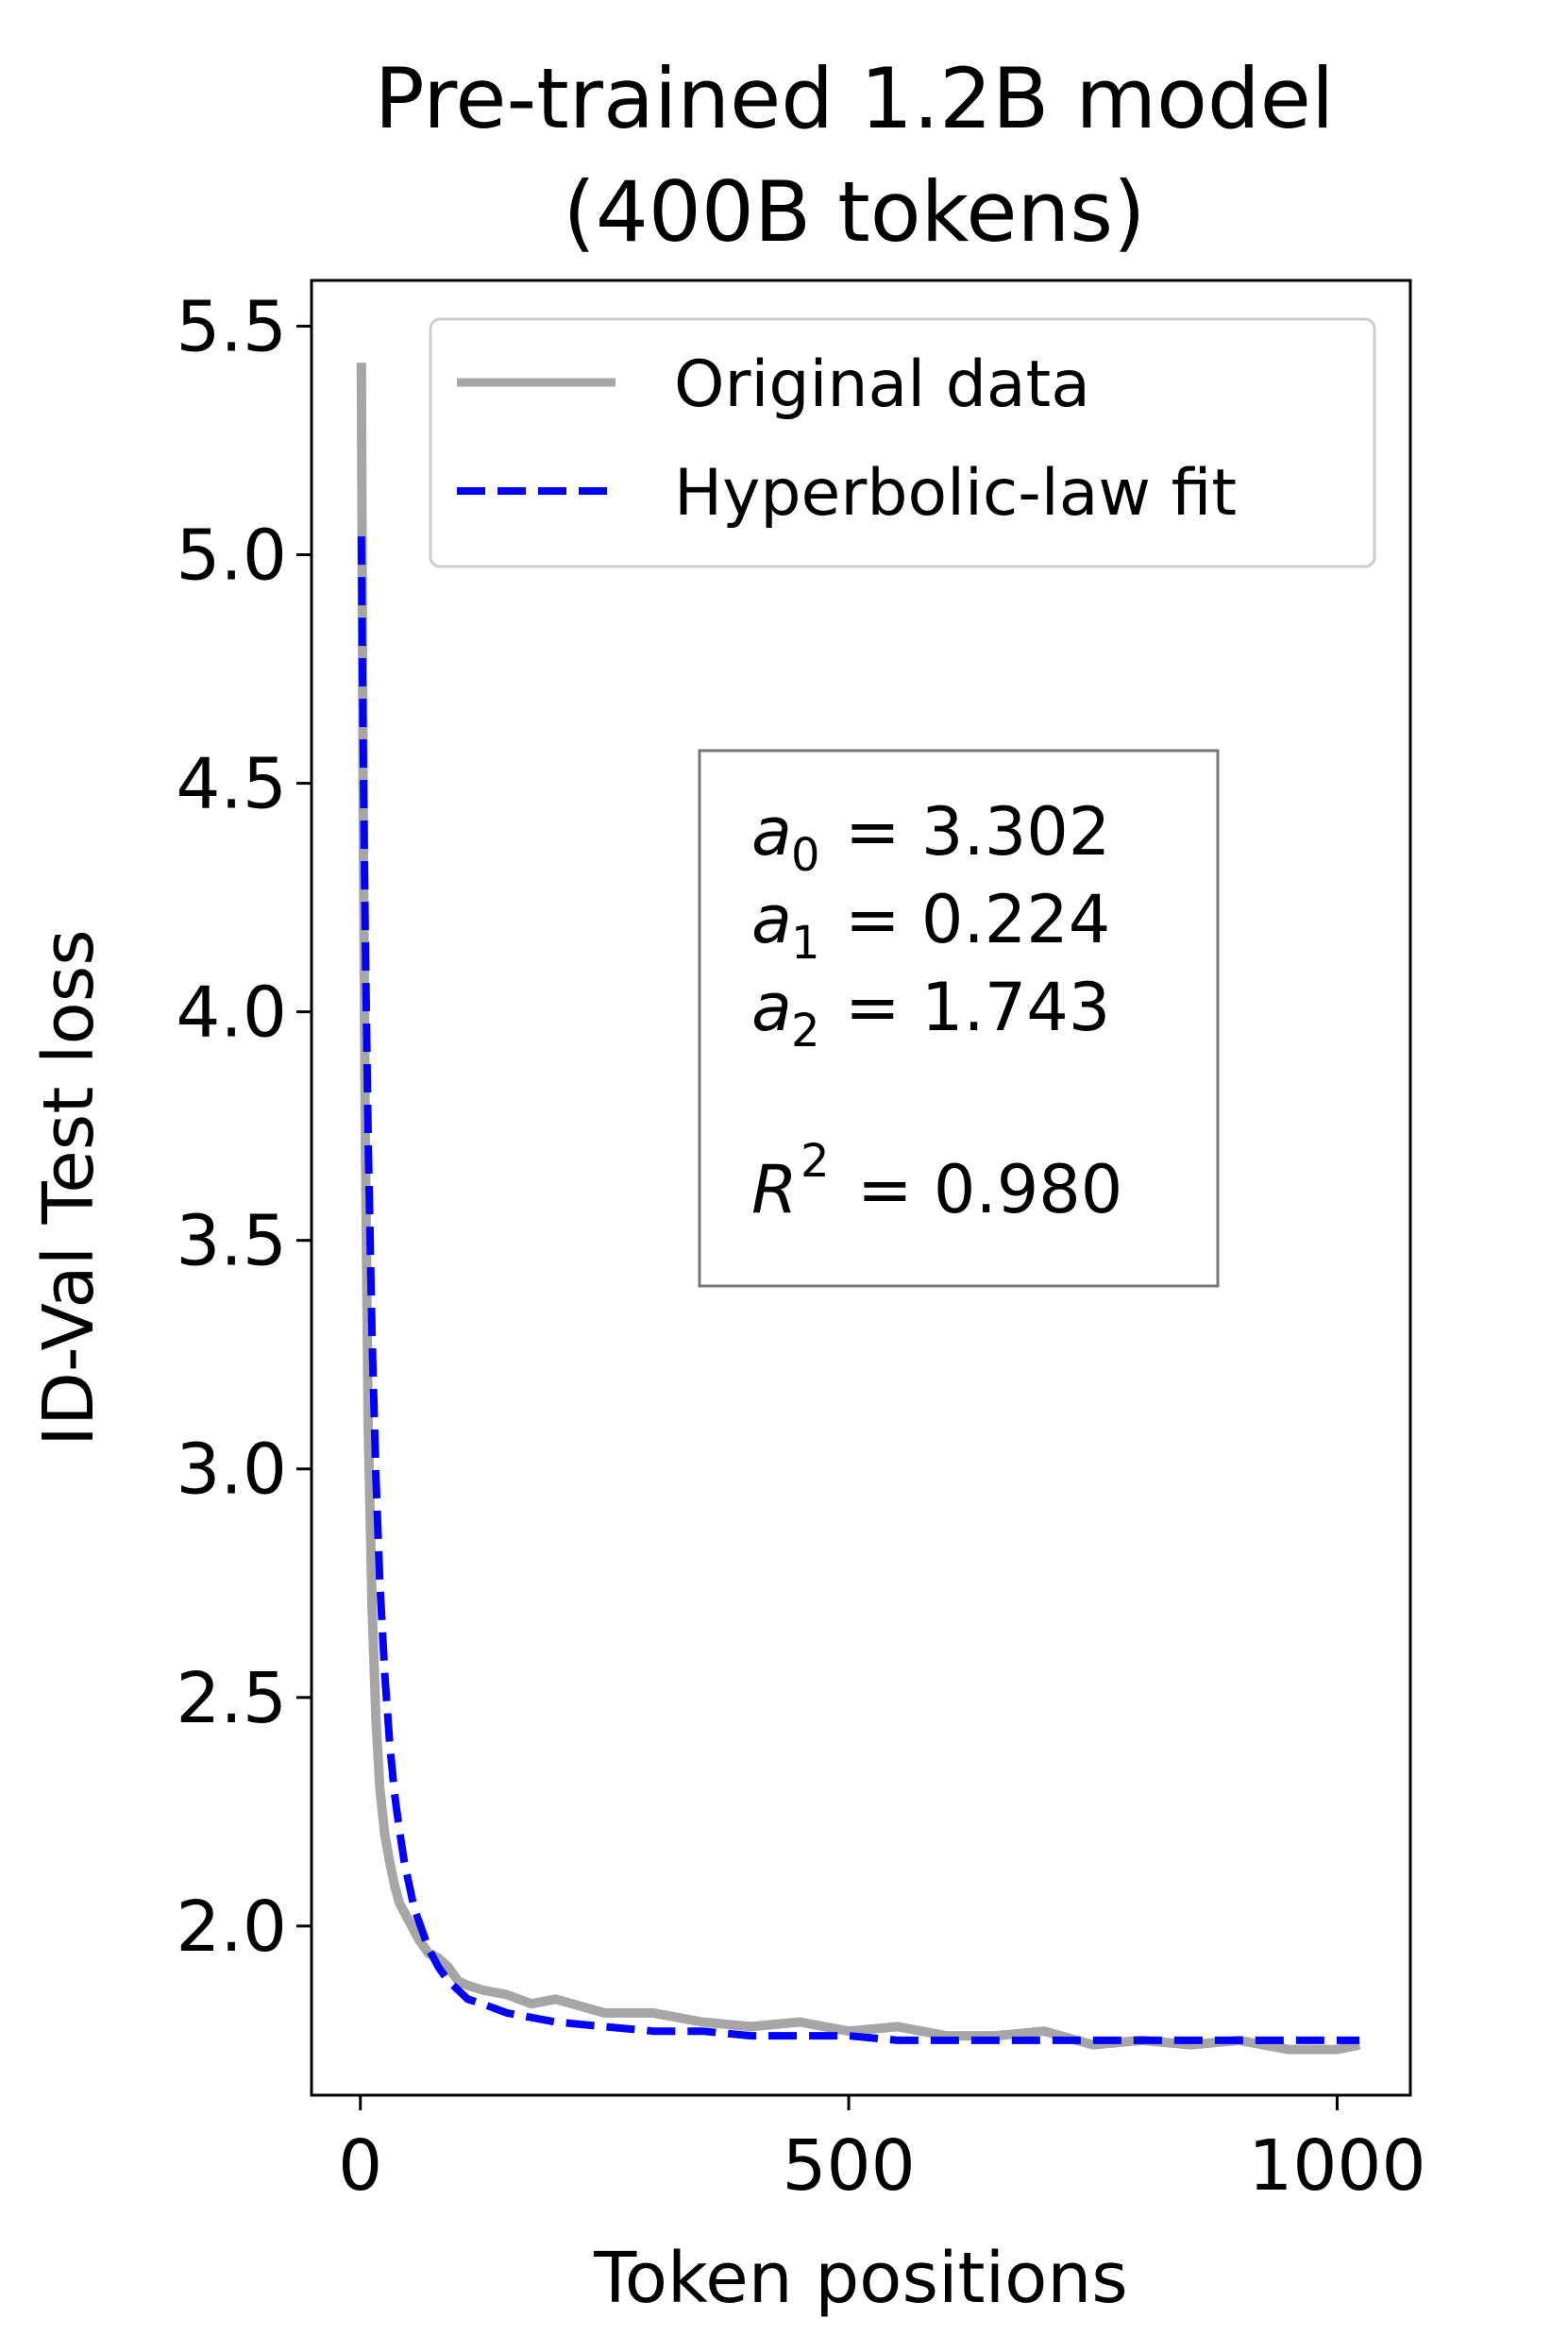 This screenshot has height=2352, width=1568. Describe the element at coordinates (989, 1190) in the screenshot. I see `param-r2-value: = 0.980` at that location.